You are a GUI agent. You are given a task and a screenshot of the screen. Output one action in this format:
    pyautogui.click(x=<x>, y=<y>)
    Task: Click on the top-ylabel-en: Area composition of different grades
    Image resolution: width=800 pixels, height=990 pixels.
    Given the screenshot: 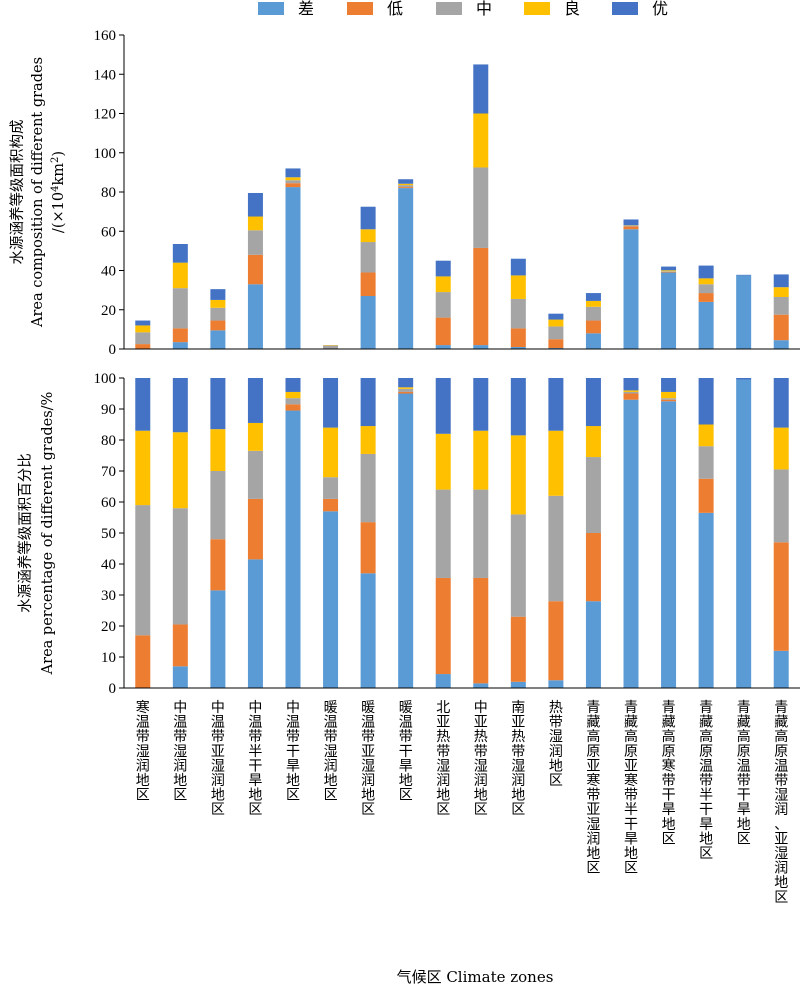 What is the action you would take?
    pyautogui.click(x=38, y=192)
    